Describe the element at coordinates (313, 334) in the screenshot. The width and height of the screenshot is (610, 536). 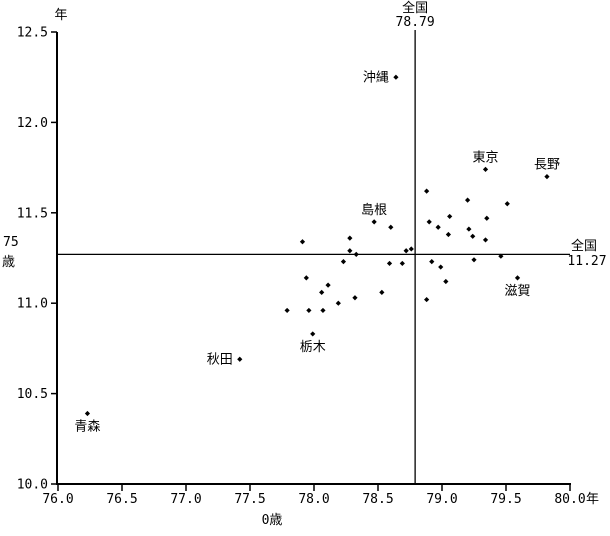
I see `data-point-栃木` at that location.